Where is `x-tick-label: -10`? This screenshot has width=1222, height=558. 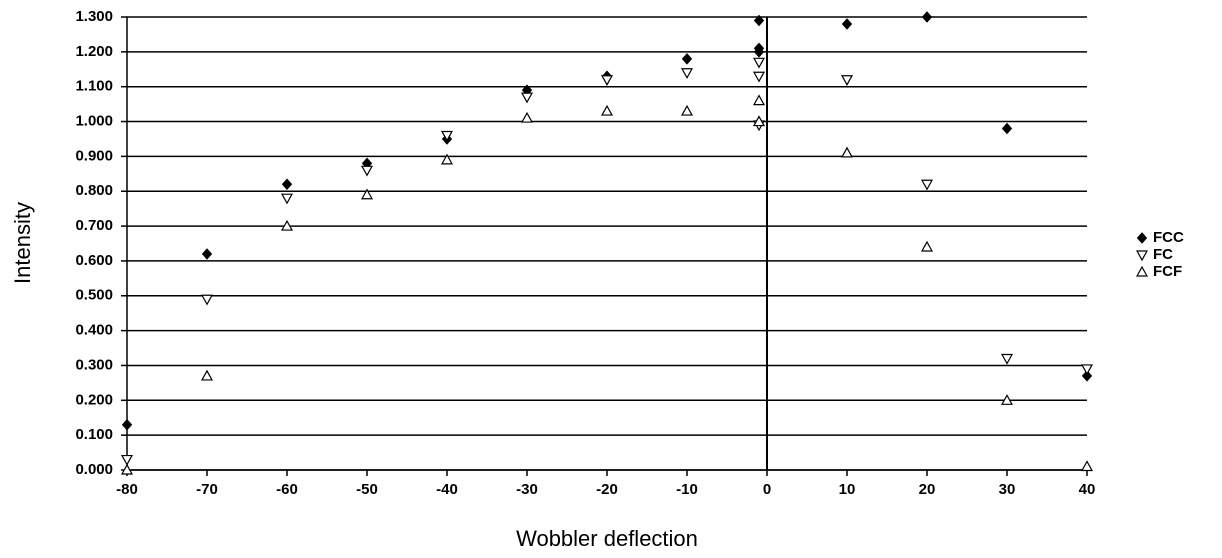 x-tick-label: -10 is located at coordinates (687, 489).